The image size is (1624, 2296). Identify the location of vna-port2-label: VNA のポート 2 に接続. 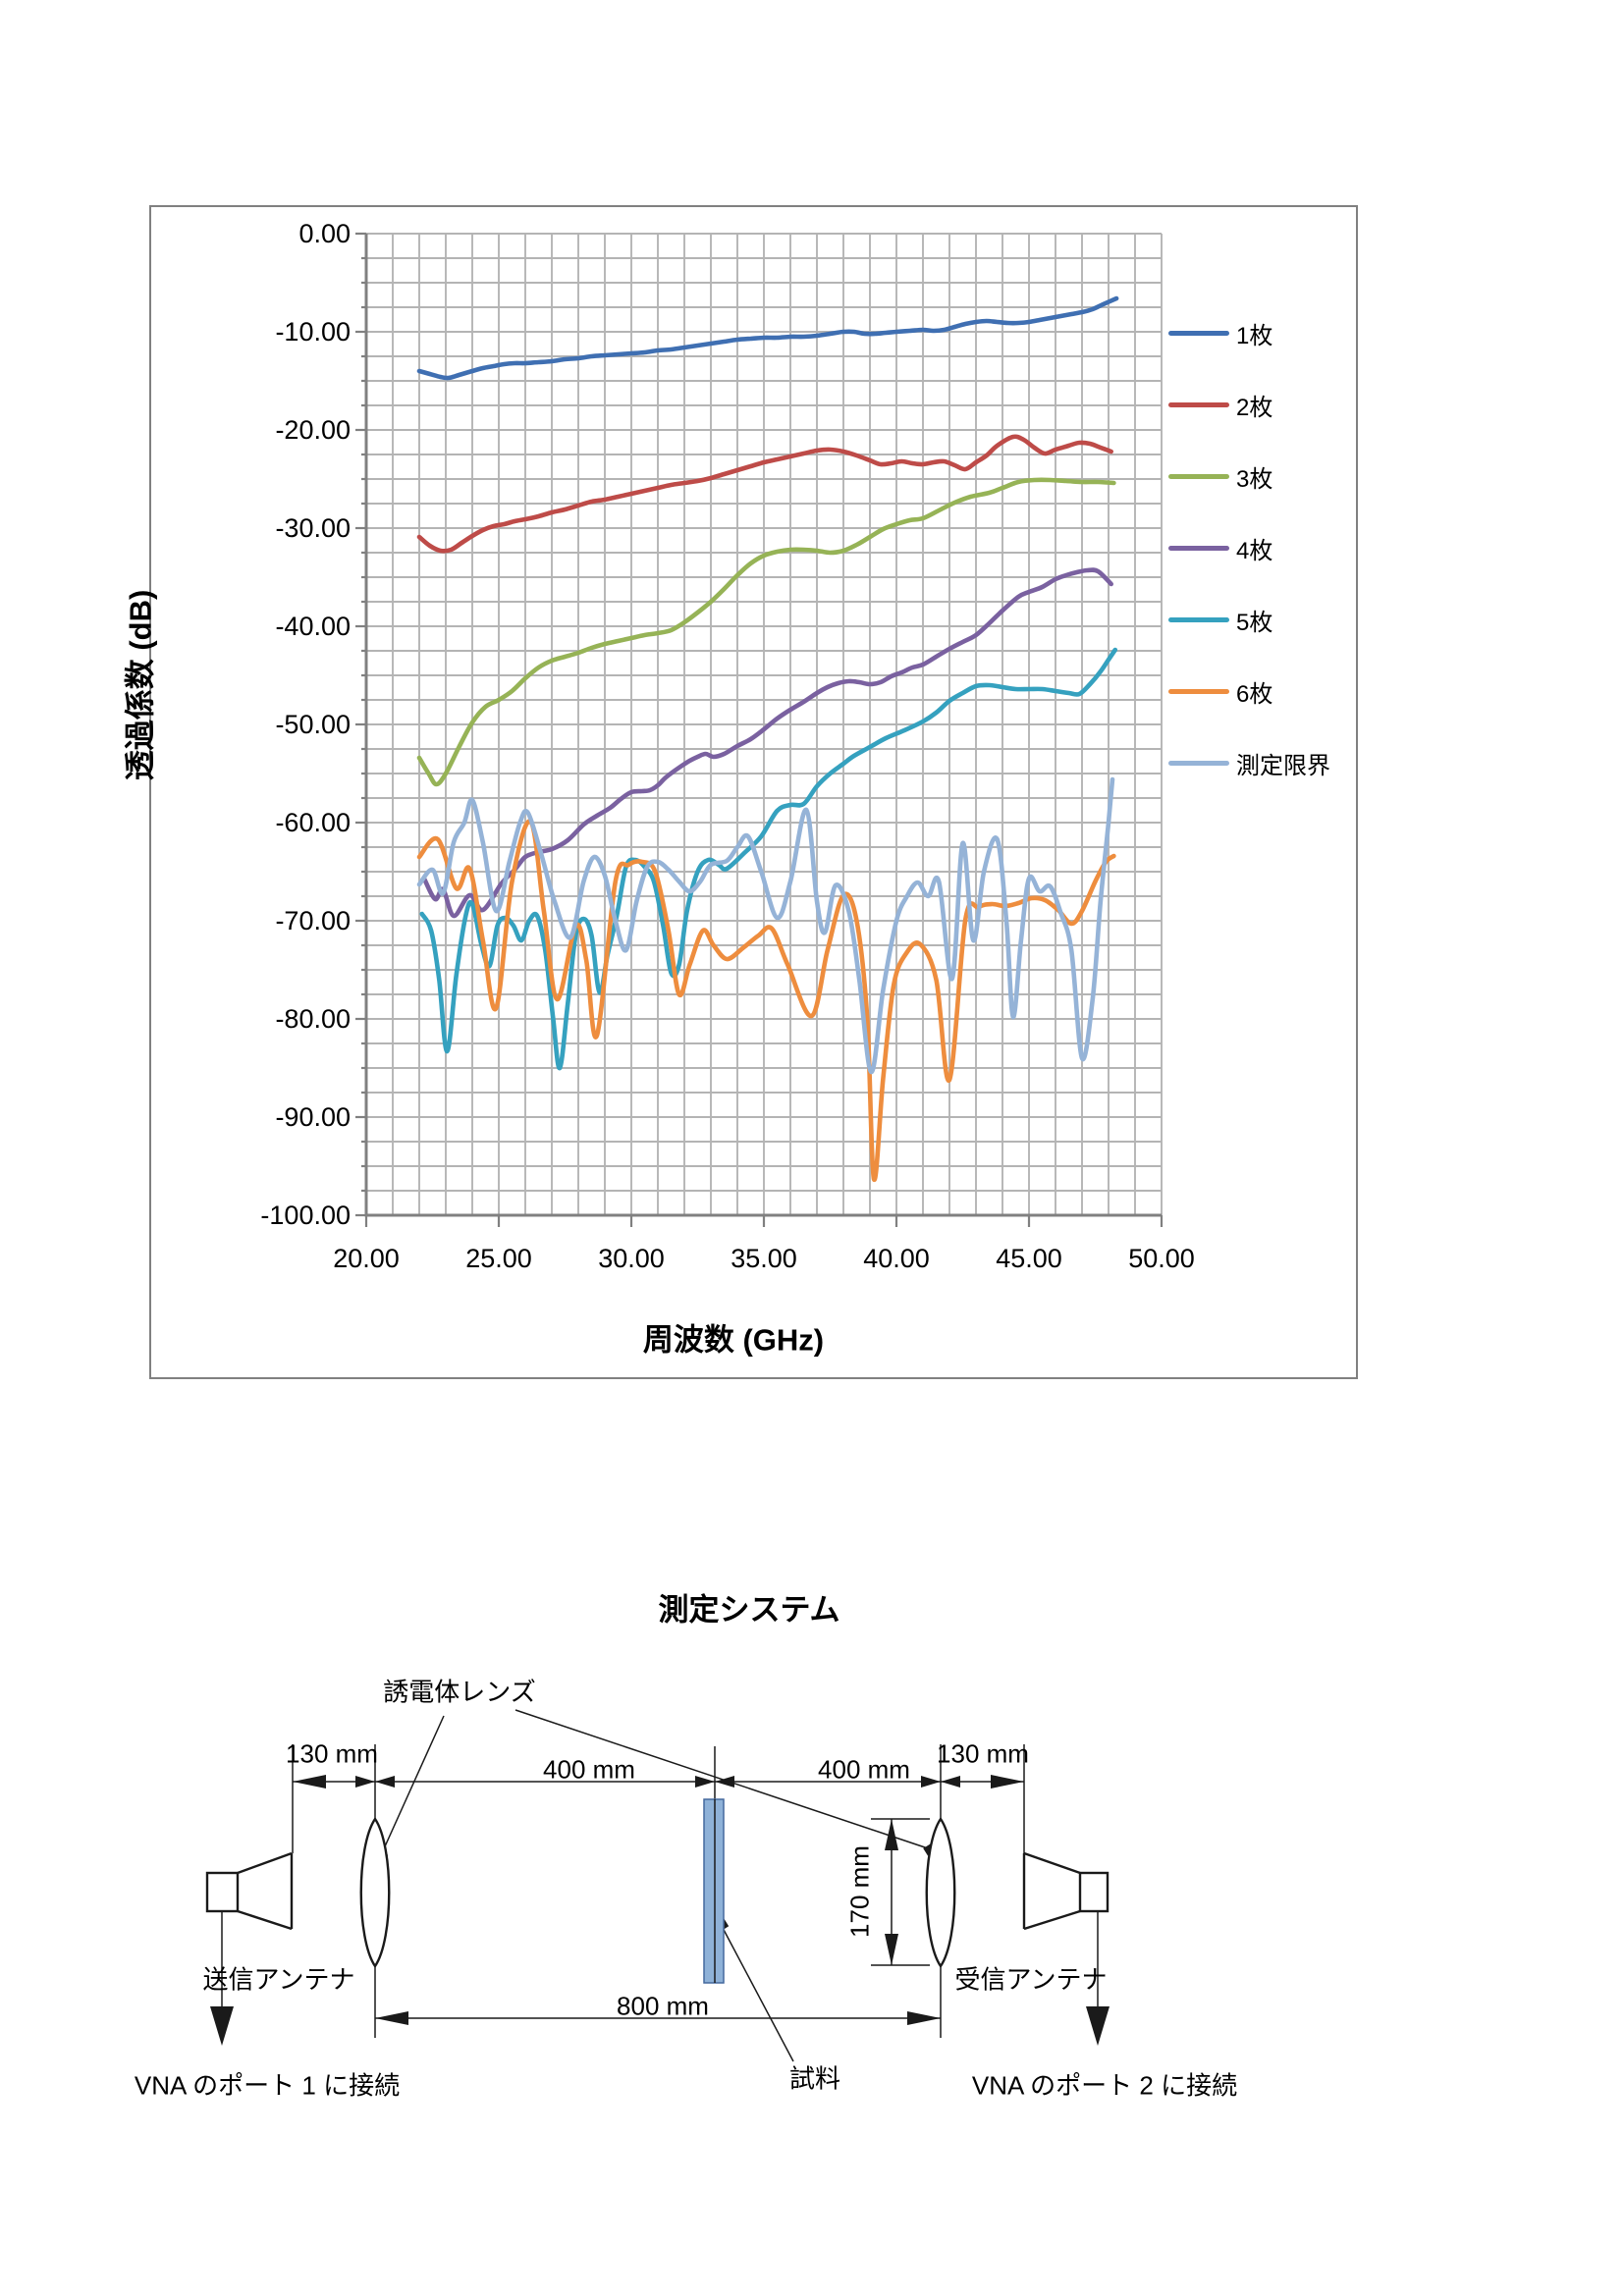
(1104, 2085).